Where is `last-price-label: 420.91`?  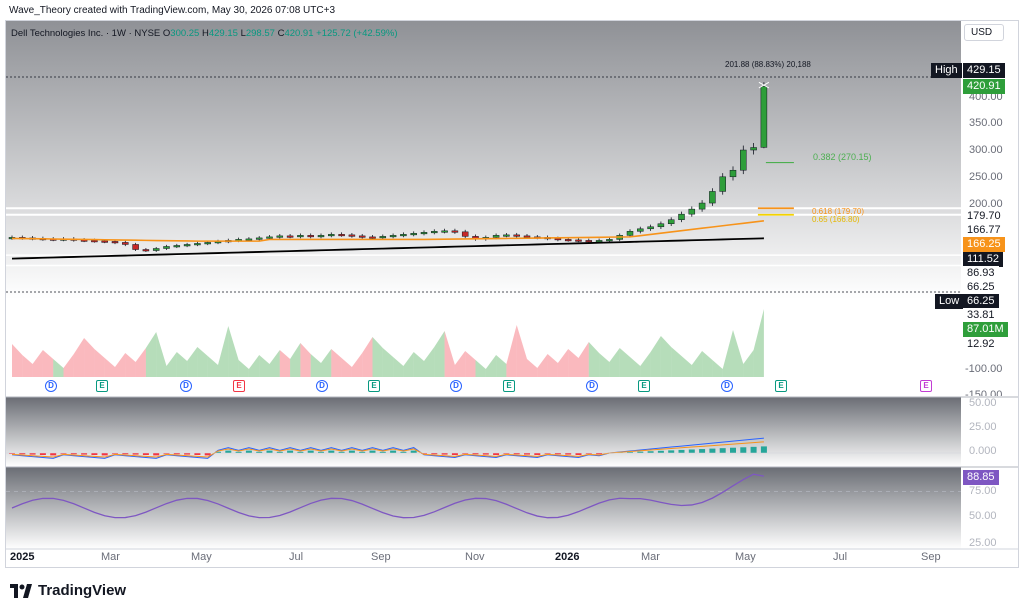 last-price-label: 420.91 is located at coordinates (984, 86).